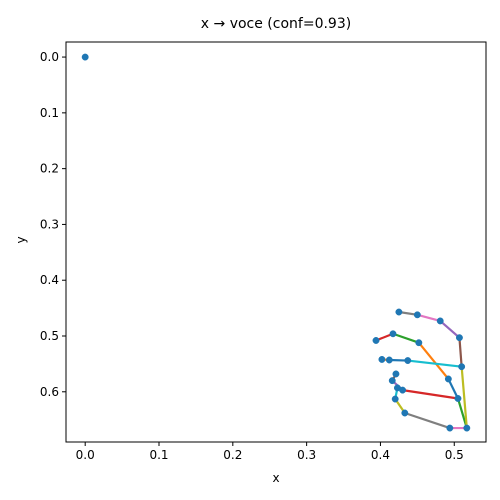 This screenshot has height=500, width=500. What do you see at coordinates (49, 224) in the screenshot?
I see `y-tick-label: 0.3` at bounding box center [49, 224].